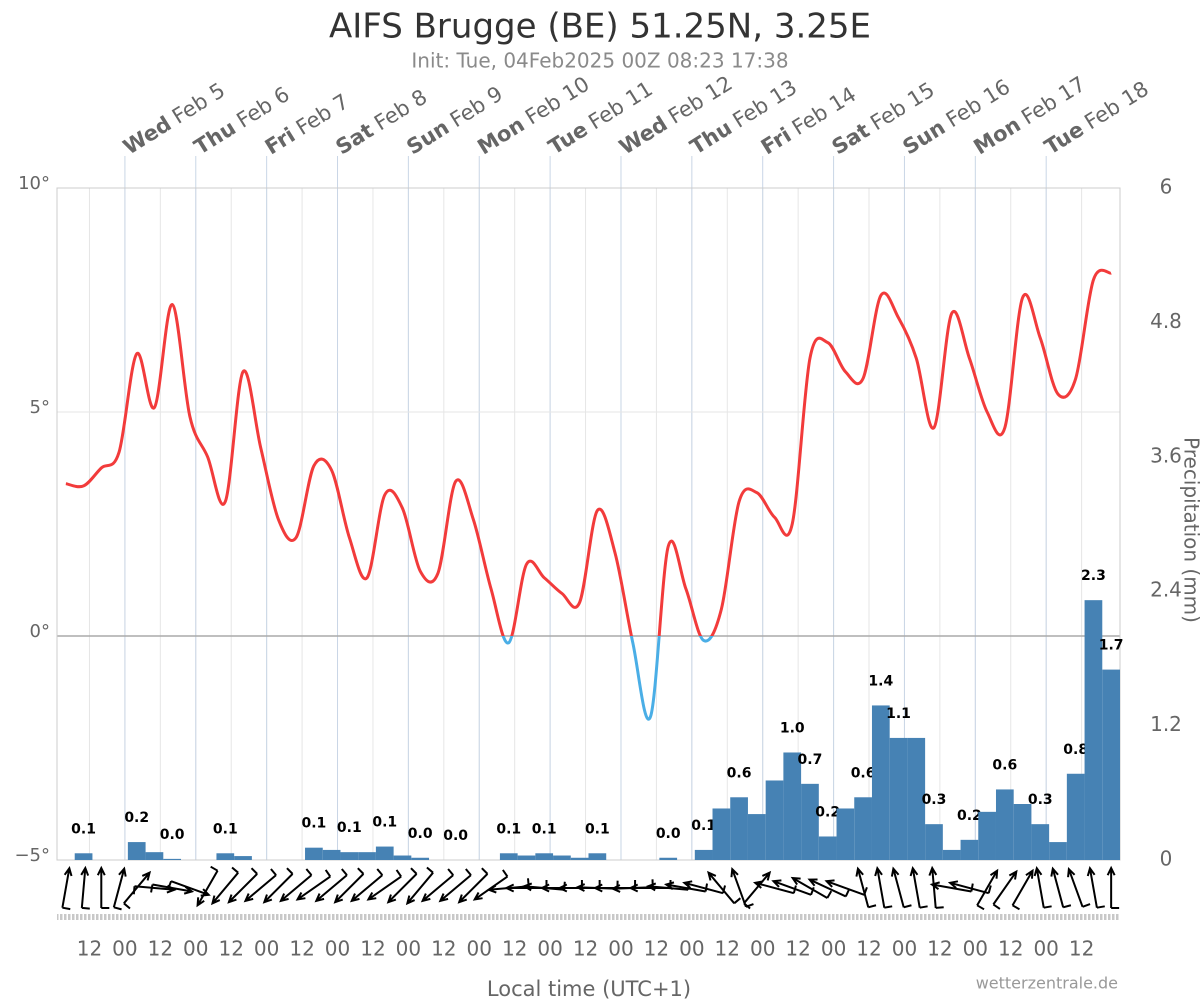 Image resolution: width=1200 pixels, height=1000 pixels. What do you see at coordinates (792, 728) in the screenshot?
I see `precip-label: 1.0` at bounding box center [792, 728].